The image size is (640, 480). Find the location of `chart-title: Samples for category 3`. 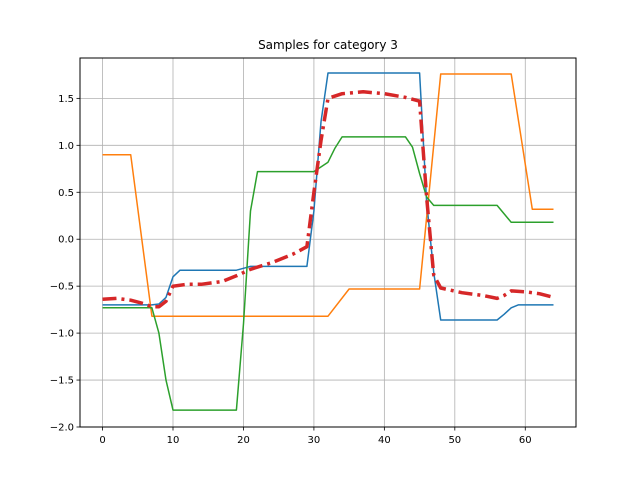

chart-title: Samples for category 3 is located at coordinates (328, 45).